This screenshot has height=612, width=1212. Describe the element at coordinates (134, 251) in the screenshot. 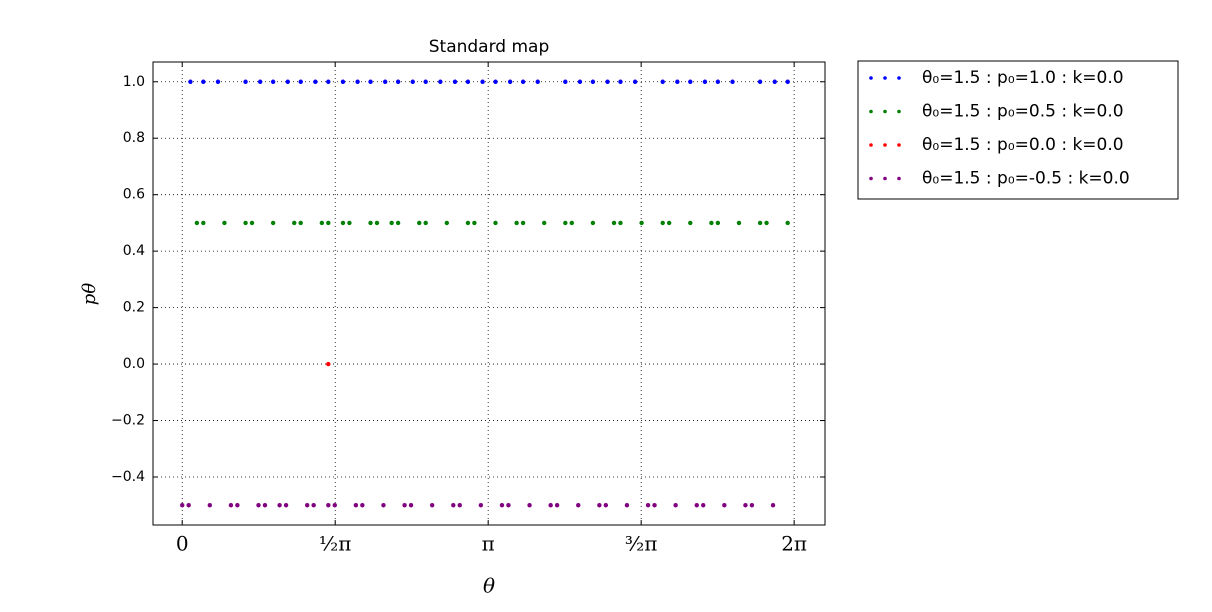

I see `y-tick-label: 0.4` at that location.